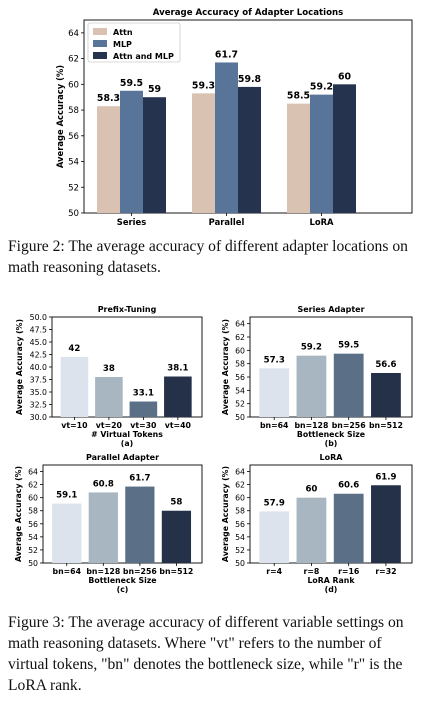 The height and width of the screenshot is (705, 423). Describe the element at coordinates (274, 360) in the screenshot. I see `data-label: 57.3` at that location.